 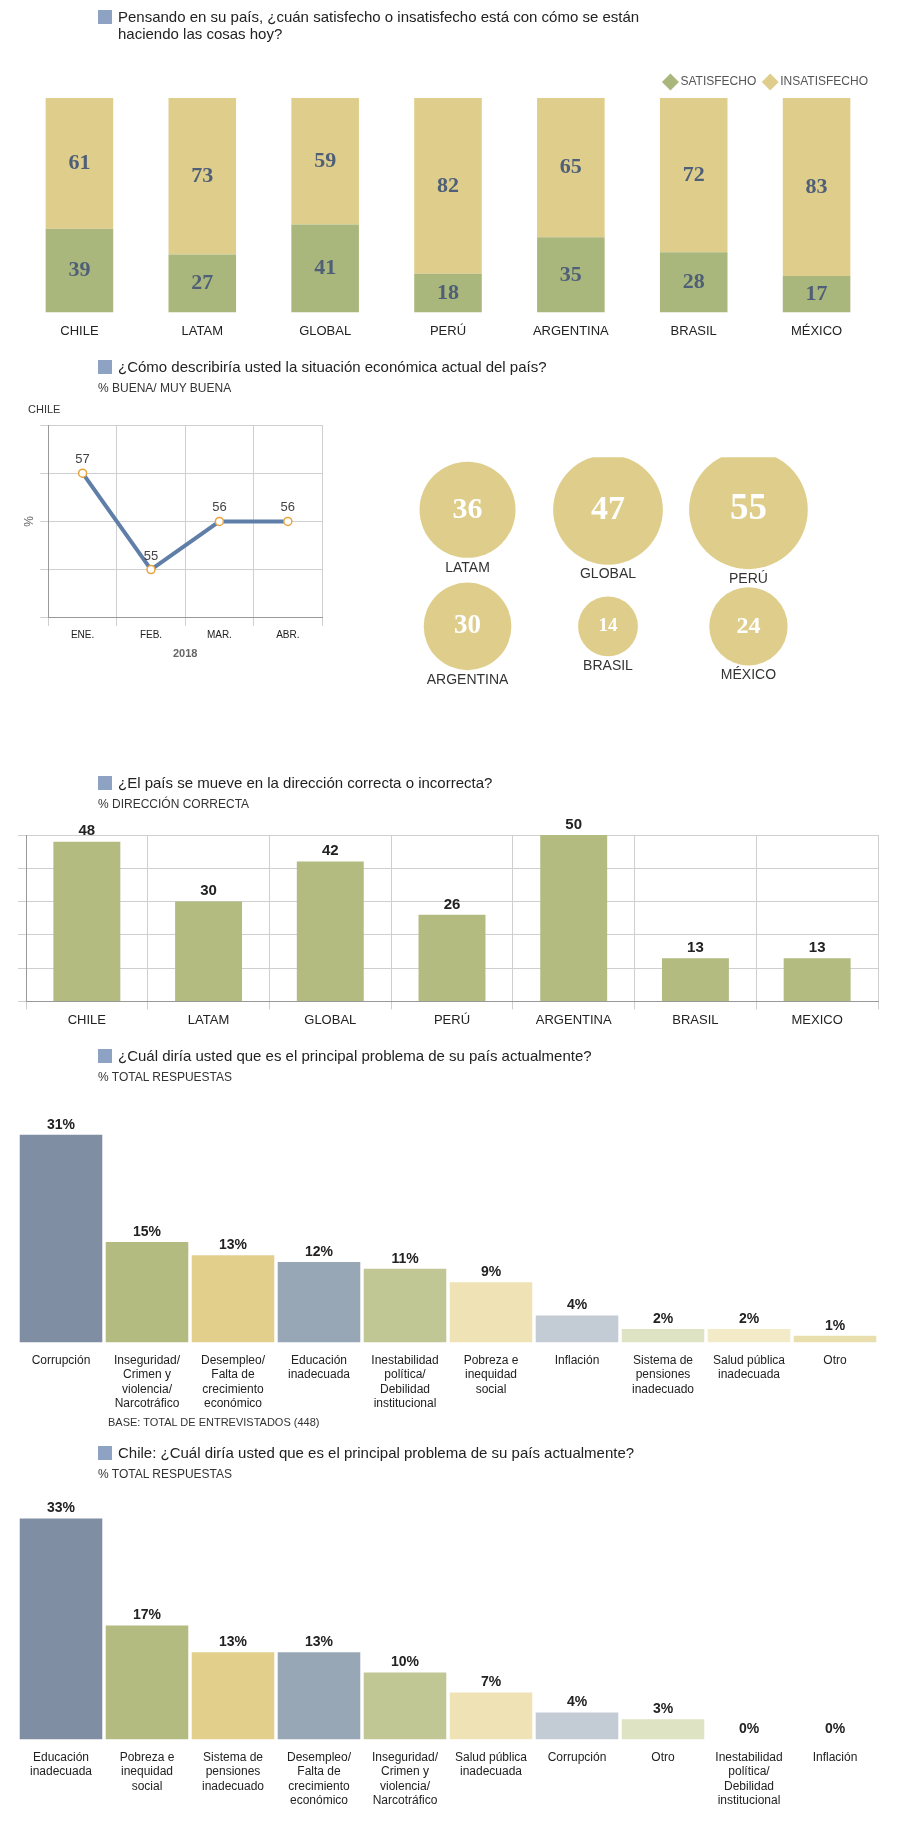 What do you see at coordinates (165, 388) in the screenshot?
I see `chart-subtitle: % BUENA/ MUY BUENA` at bounding box center [165, 388].